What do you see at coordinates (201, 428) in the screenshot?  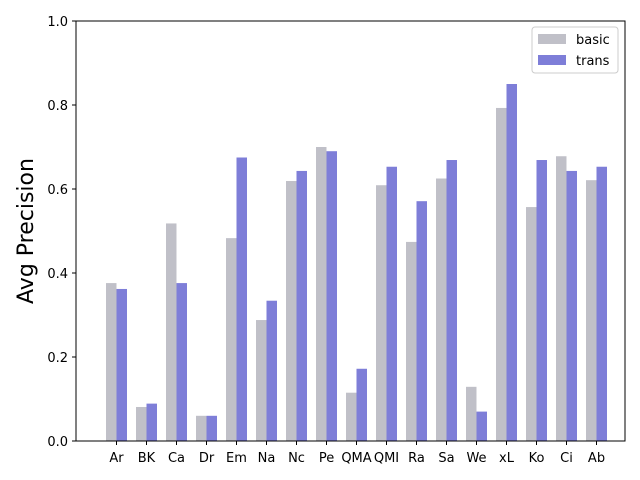 I see `bar-basic-Dr` at bounding box center [201, 428].